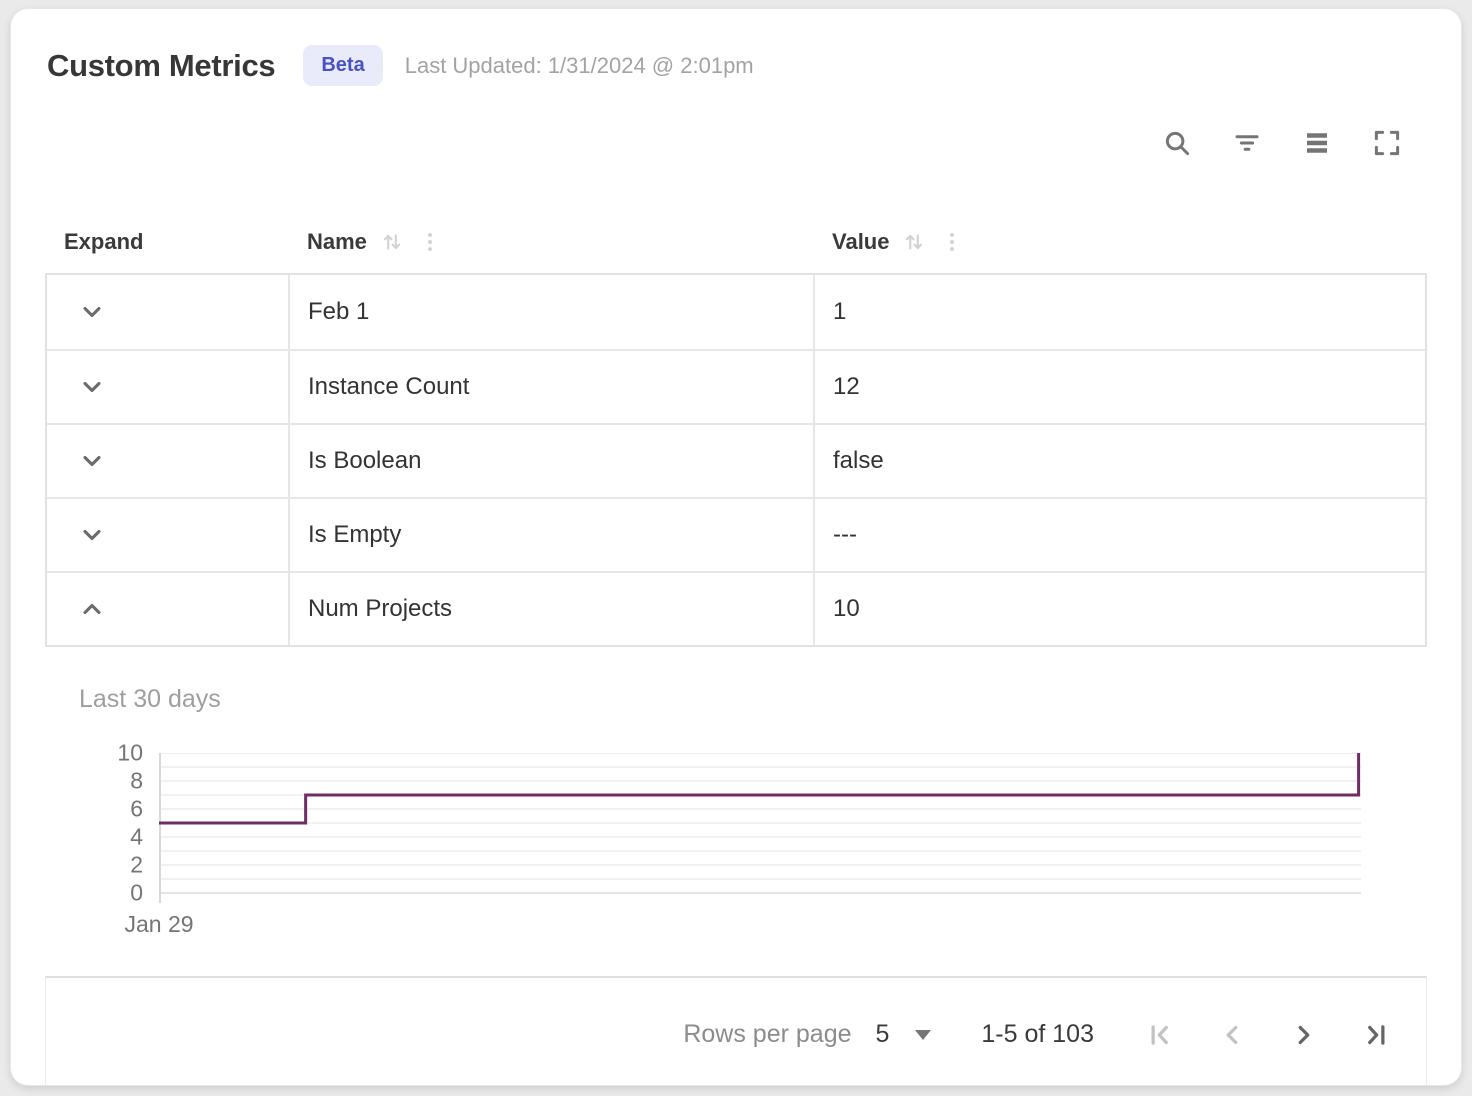 The image size is (1472, 1096). I want to click on search-icon, so click(1177, 143).